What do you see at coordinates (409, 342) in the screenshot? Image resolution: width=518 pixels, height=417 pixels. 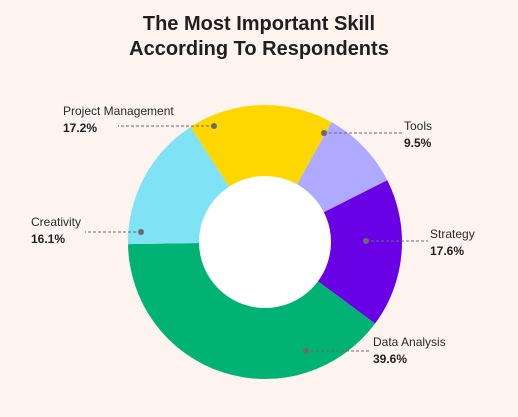 I see `slice-label: Data Analysis` at bounding box center [409, 342].